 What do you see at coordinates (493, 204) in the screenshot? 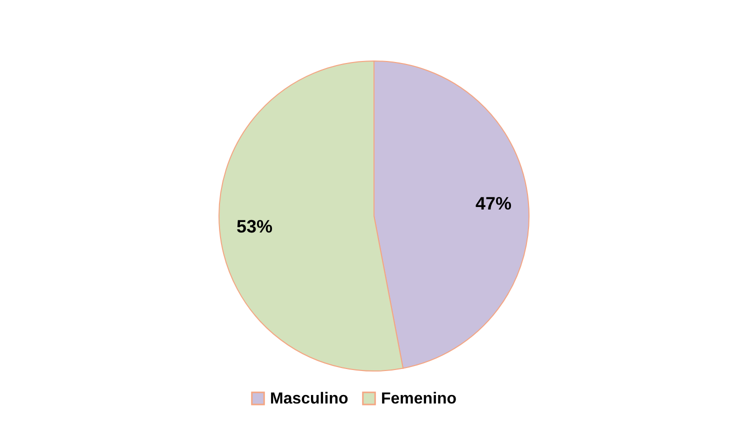
I see `data-label: 47%` at bounding box center [493, 204].